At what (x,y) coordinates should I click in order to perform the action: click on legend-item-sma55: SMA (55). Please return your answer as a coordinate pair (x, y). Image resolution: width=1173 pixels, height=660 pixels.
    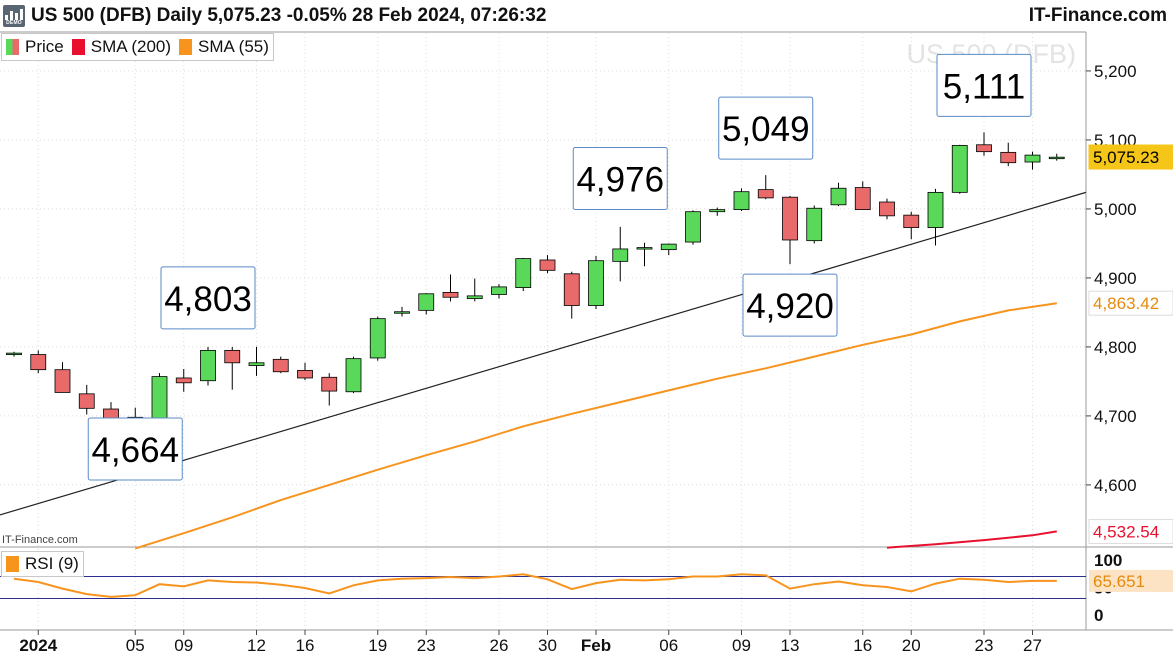
    Looking at the image, I should click on (224, 47).